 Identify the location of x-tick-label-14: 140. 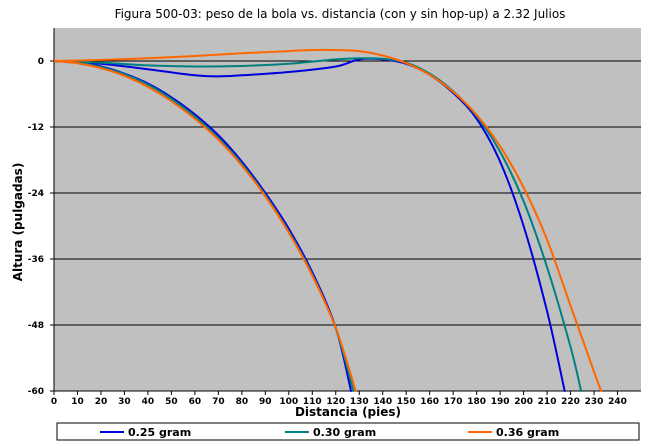
(382, 402).